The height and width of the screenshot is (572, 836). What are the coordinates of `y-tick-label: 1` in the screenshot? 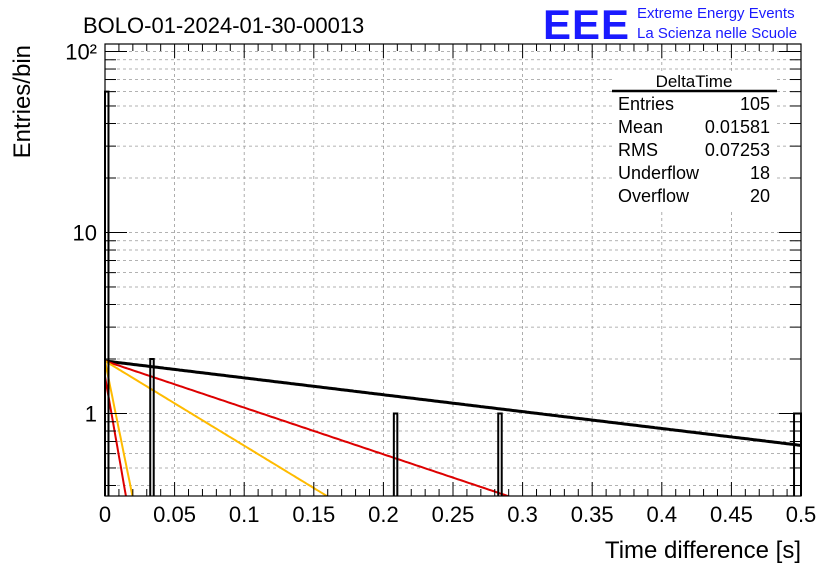 It's located at (91, 413).